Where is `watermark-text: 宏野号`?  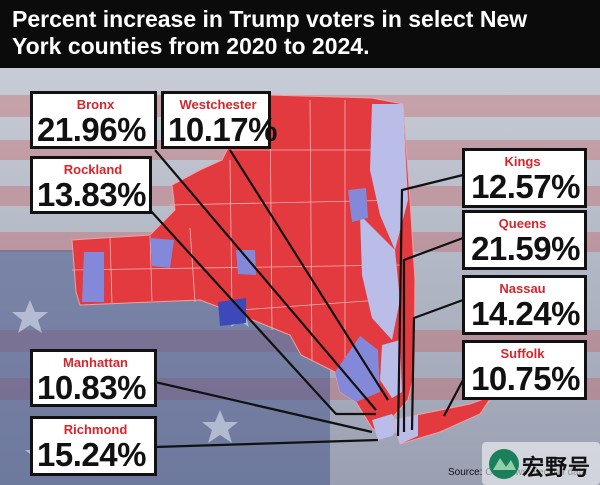 watermark-text: 宏野号 is located at coordinates (557, 467).